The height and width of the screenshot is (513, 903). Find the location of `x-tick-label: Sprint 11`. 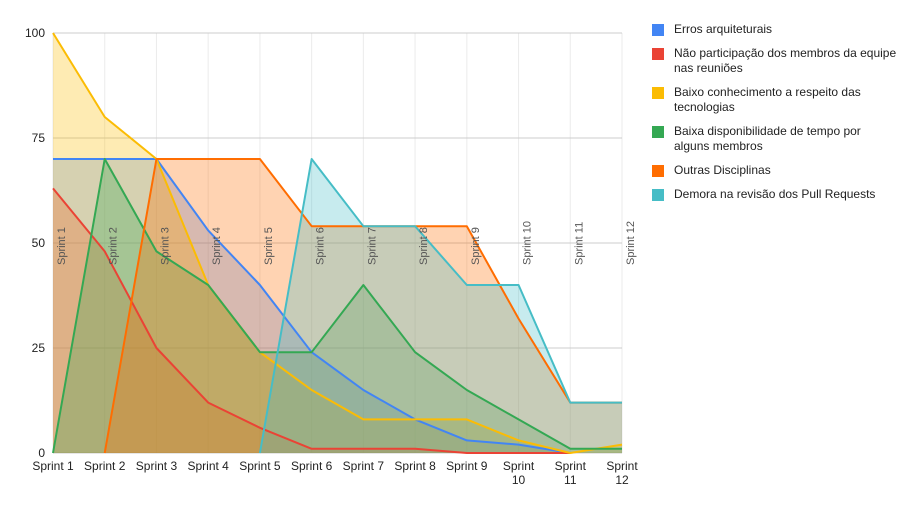

x-tick-label: Sprint 11 is located at coordinates (571, 473).